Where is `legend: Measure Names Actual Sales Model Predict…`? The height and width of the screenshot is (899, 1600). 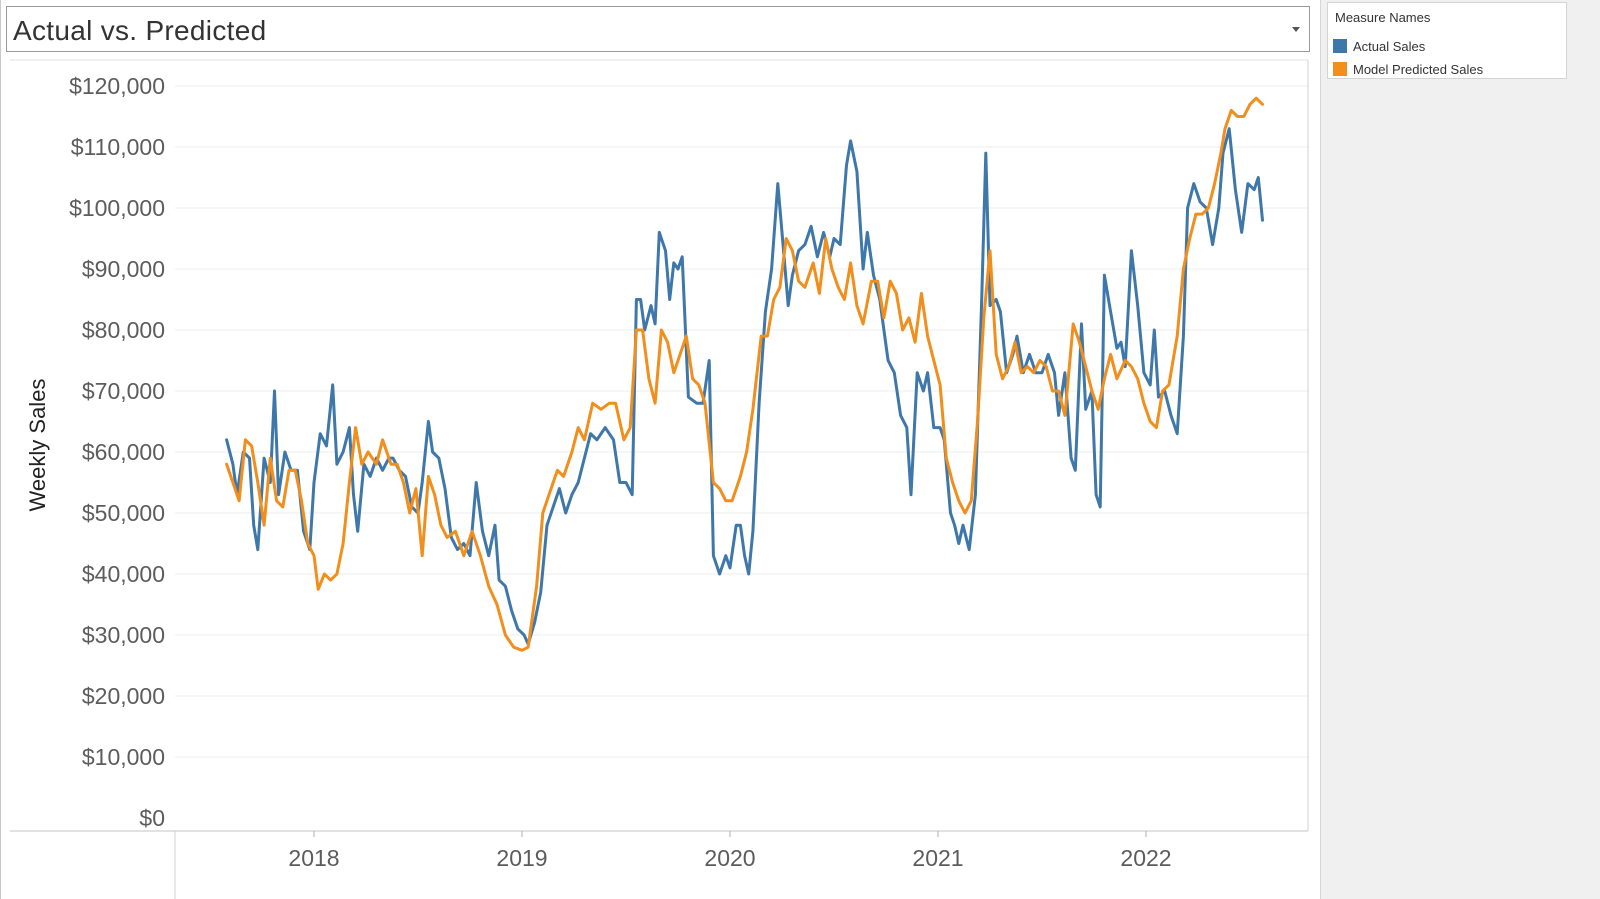
legend: Measure Names Actual Sales Model Predict… is located at coordinates (1447, 40).